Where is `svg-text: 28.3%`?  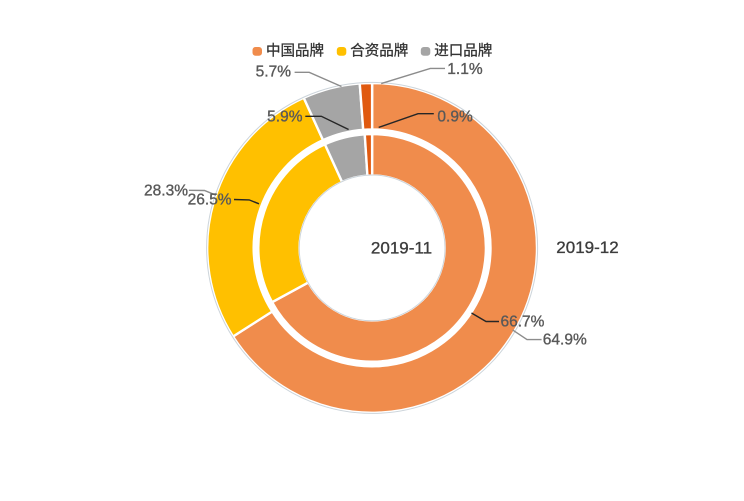 svg-text: 28.3% is located at coordinates (166, 191).